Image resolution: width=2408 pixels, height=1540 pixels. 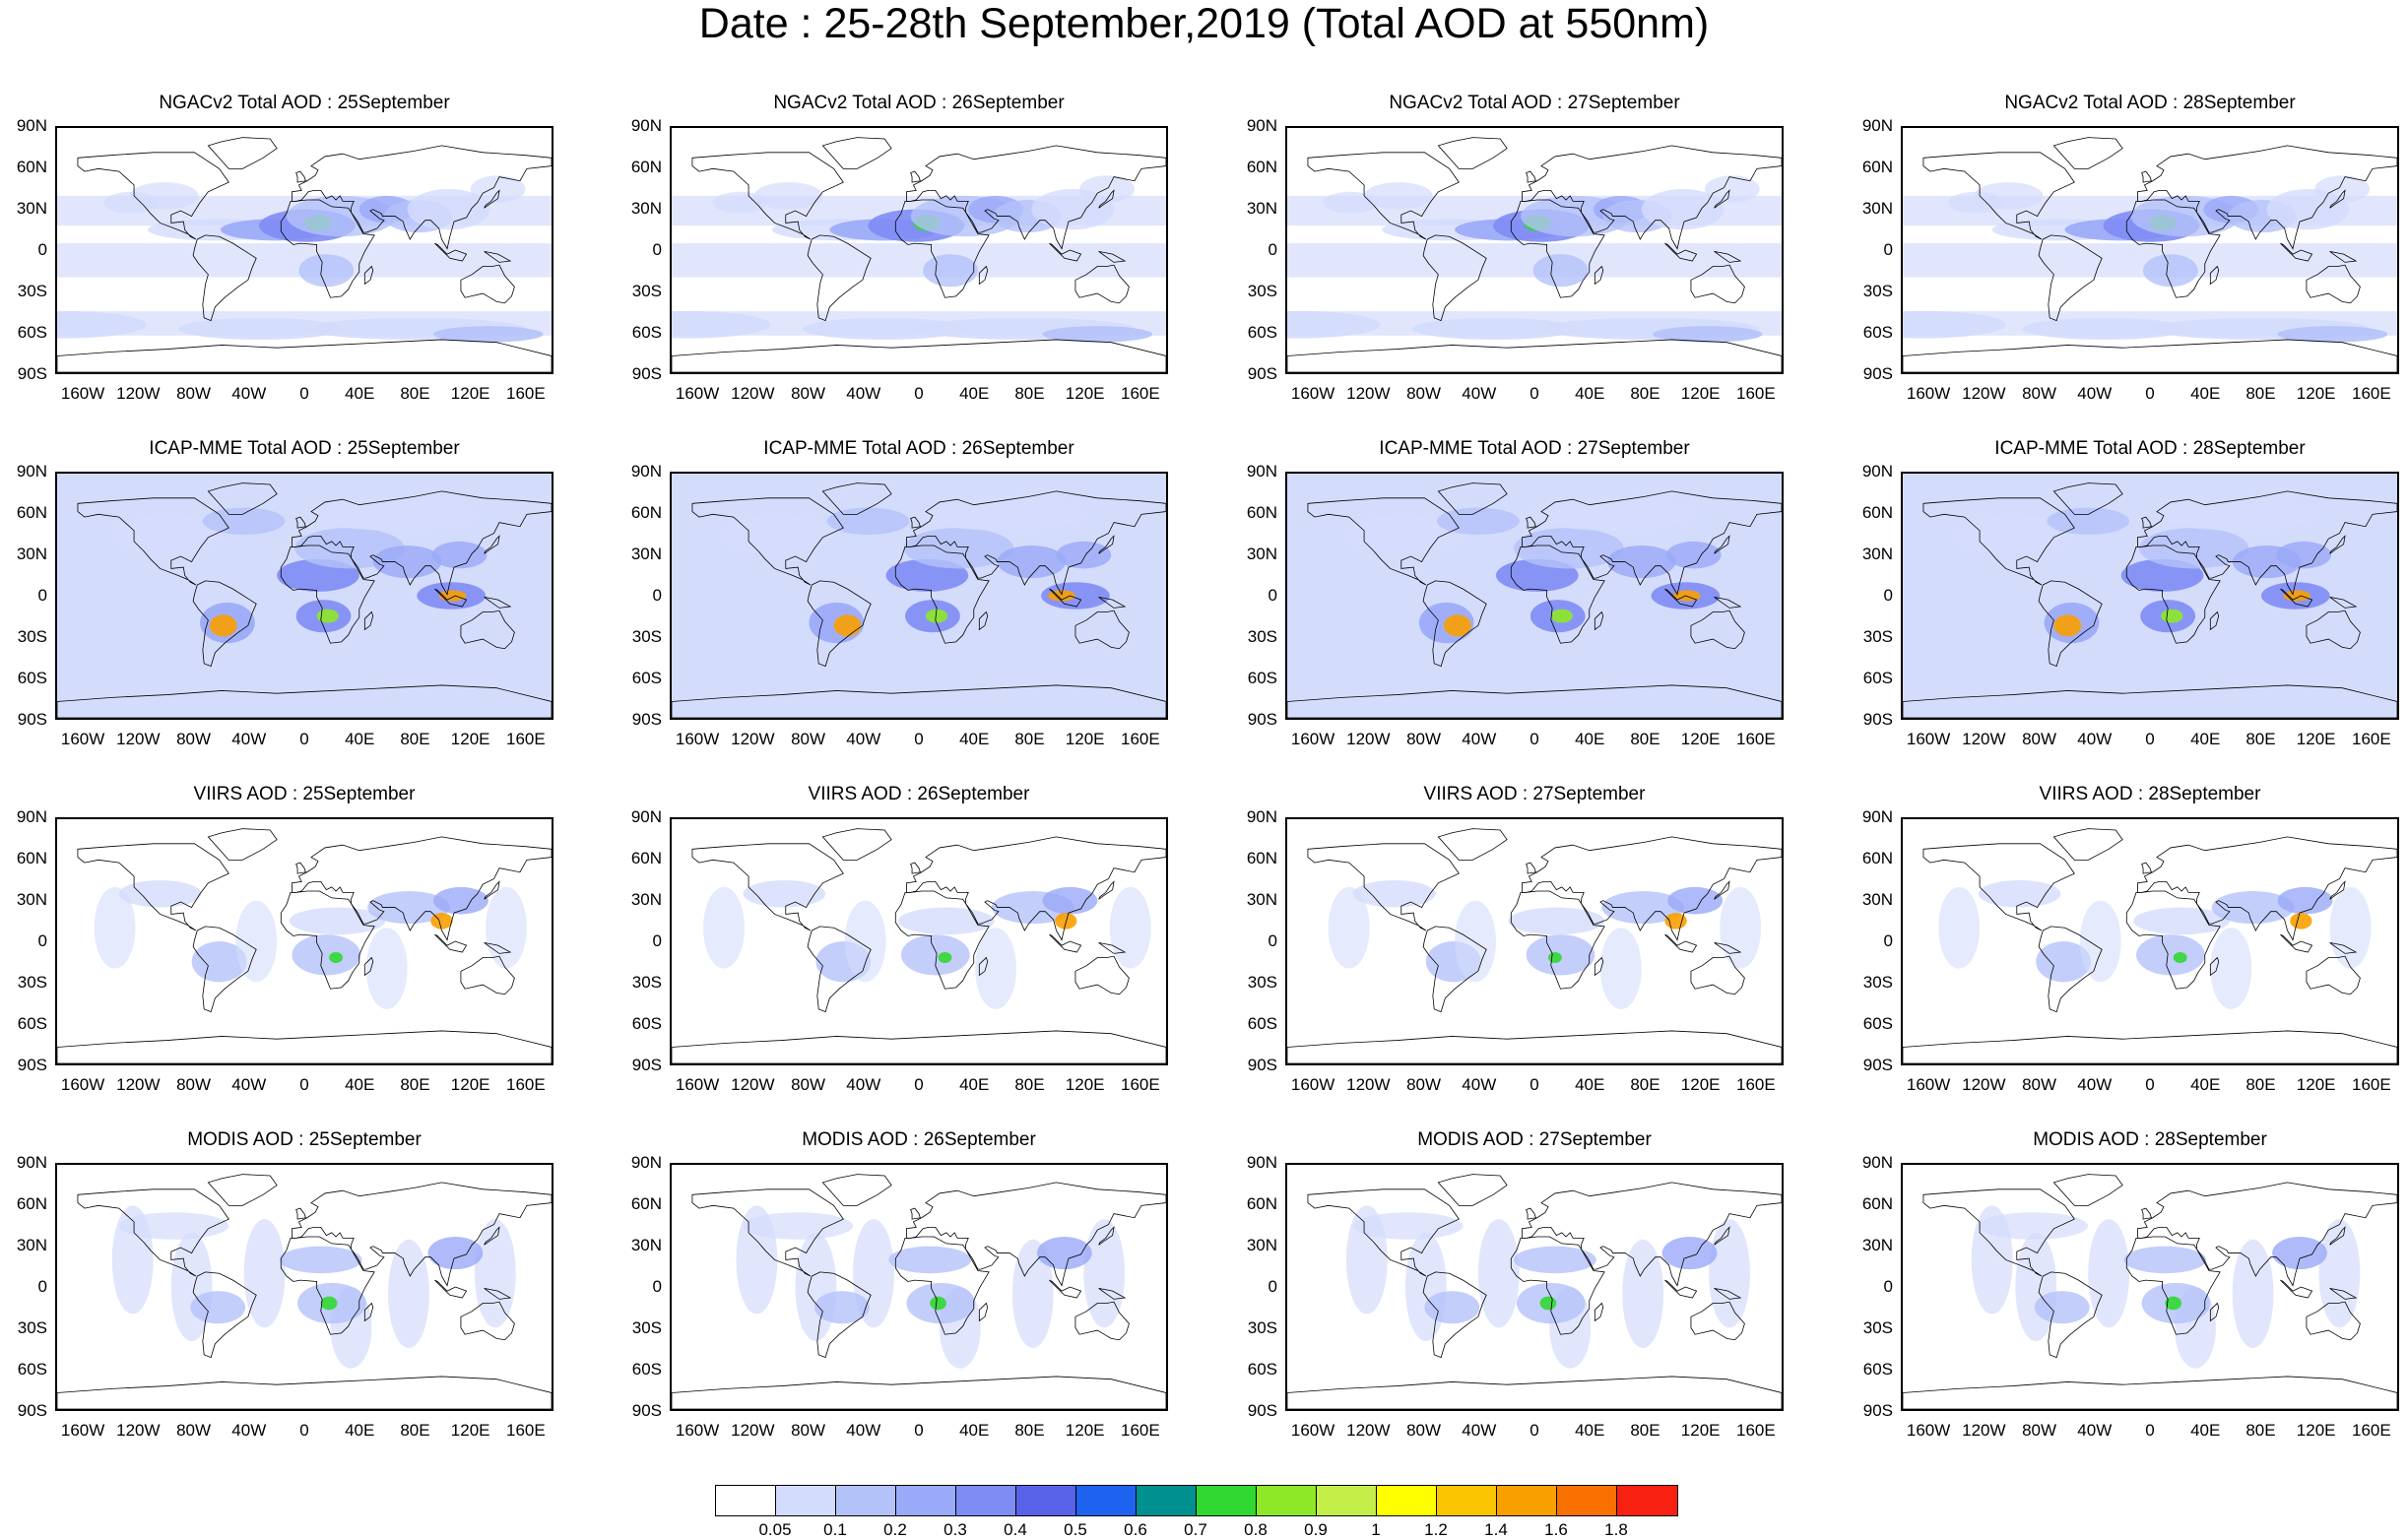 What do you see at coordinates (1436, 1529) in the screenshot?
I see `colorbar-label: 1.2` at bounding box center [1436, 1529].